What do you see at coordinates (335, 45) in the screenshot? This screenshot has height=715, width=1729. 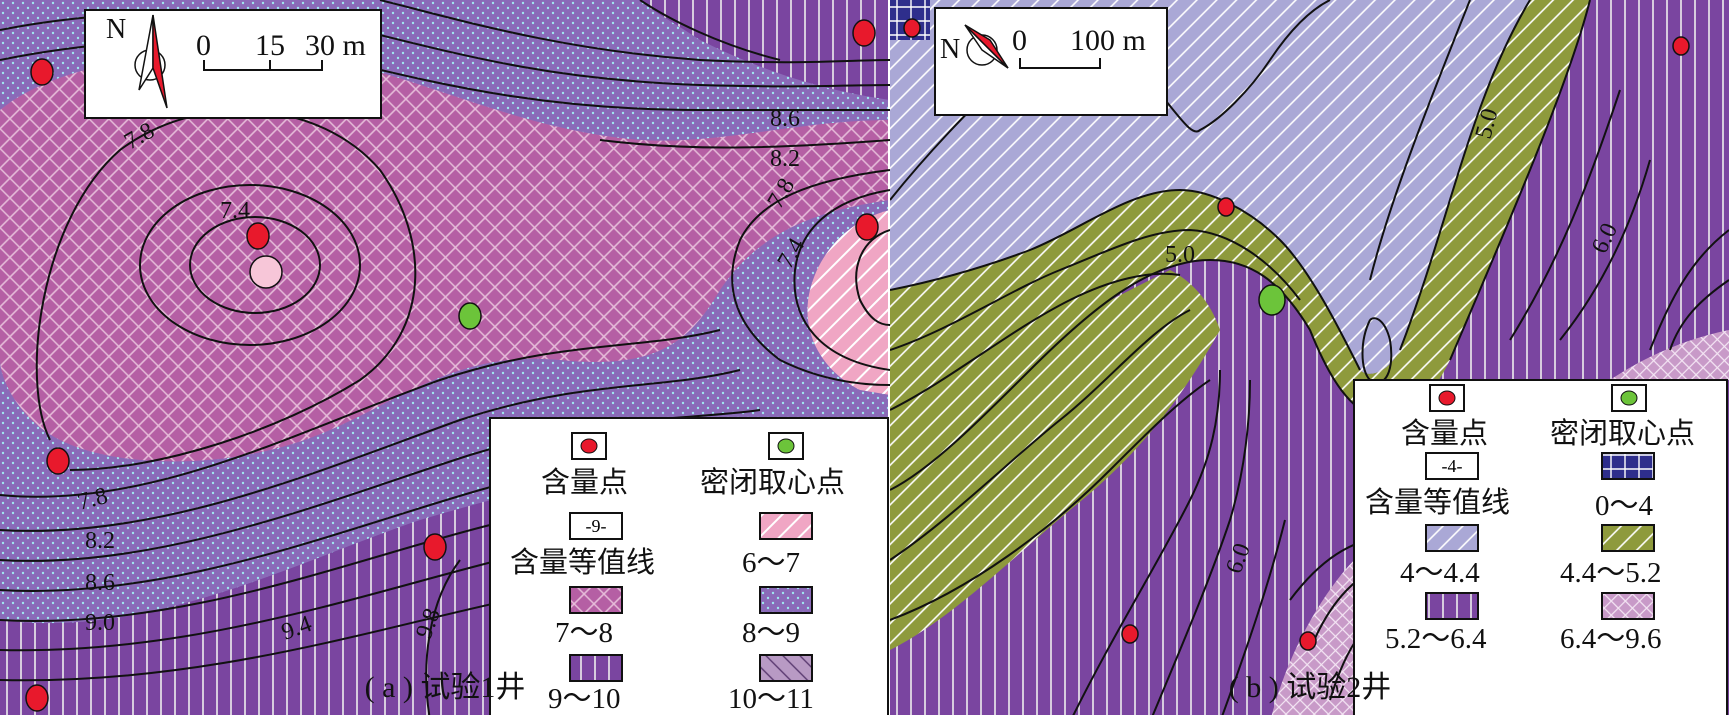 I see `scale-end: 30 m` at bounding box center [335, 45].